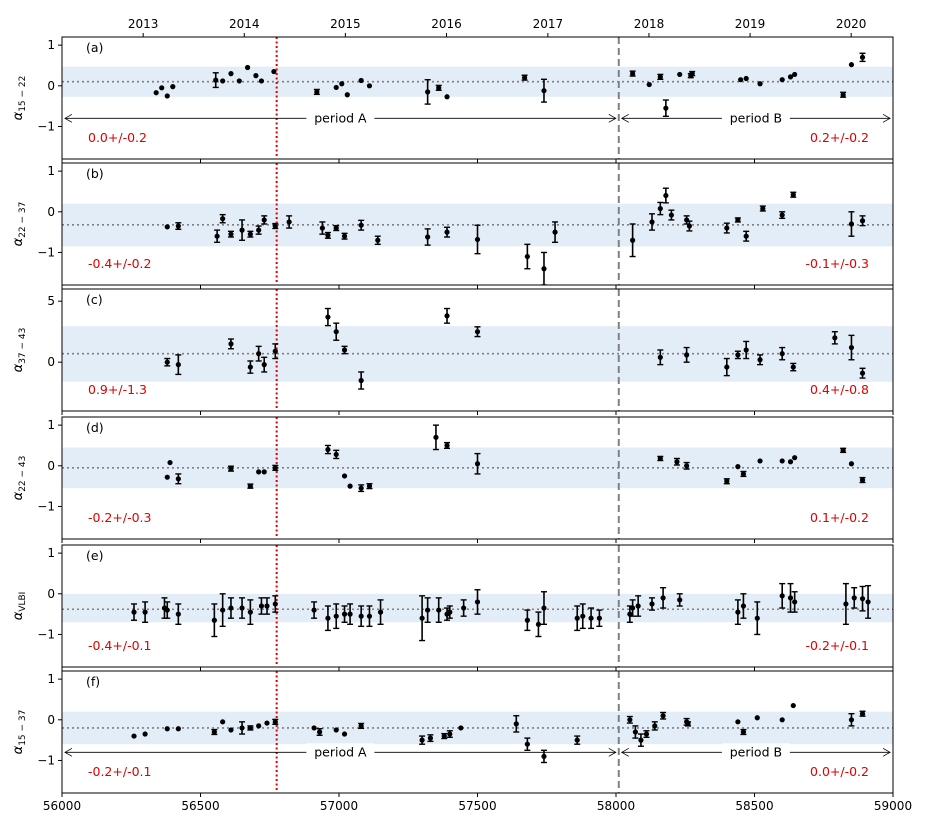 Image resolution: width=926 pixels, height=834 pixels. I want to click on y-axis-label: α15 − 37, so click(19, 732).